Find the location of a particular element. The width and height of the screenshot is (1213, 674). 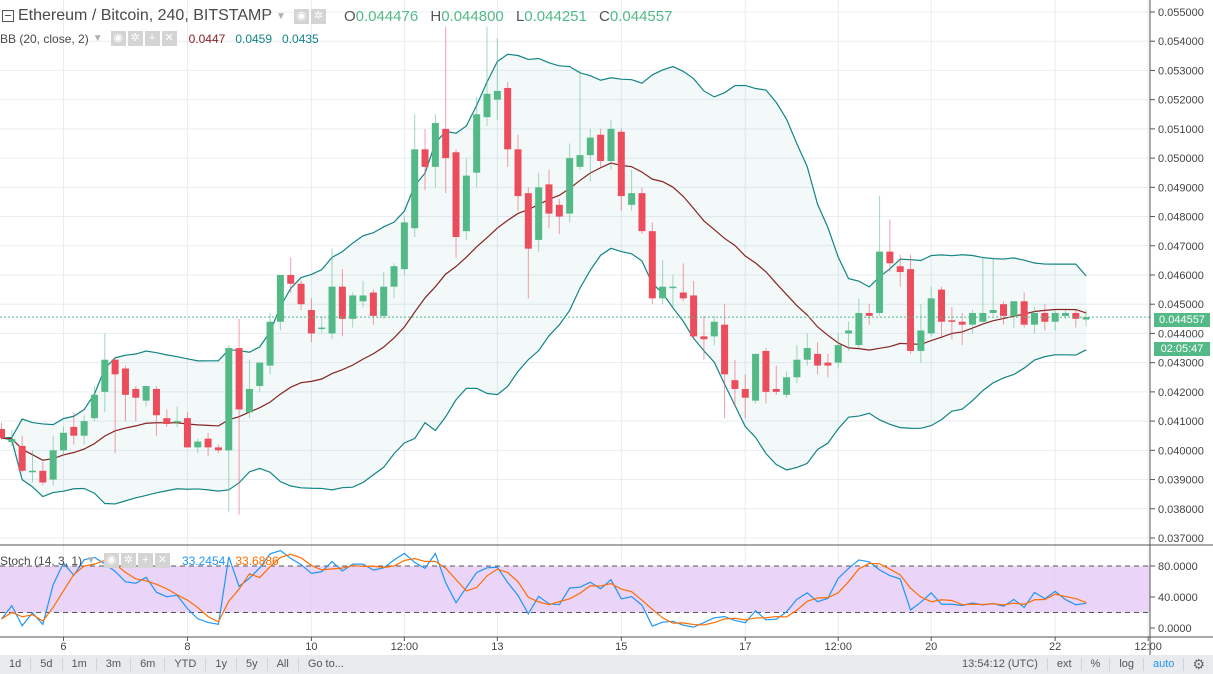

y-tick-label: 0.039000 is located at coordinates (1181, 481).